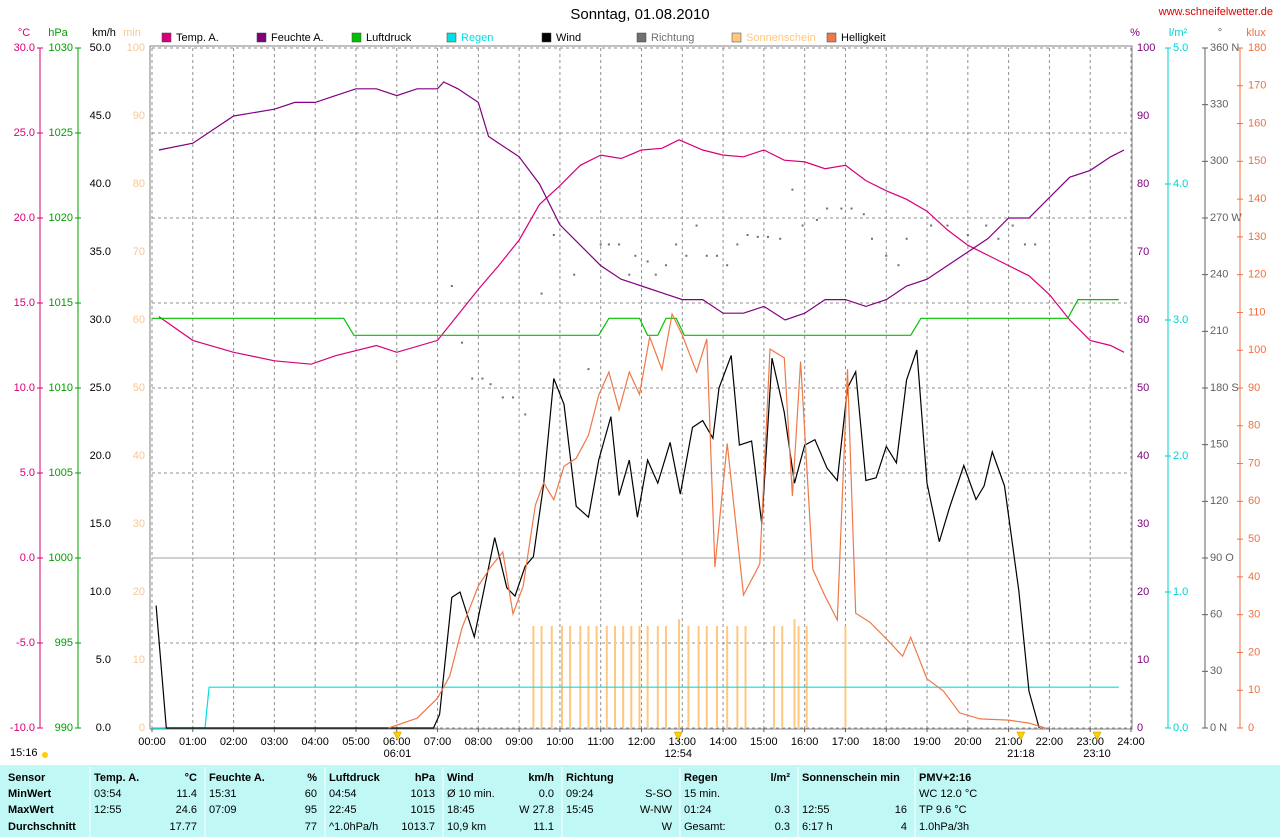  I want to click on legend-label: Temp. A., so click(197, 38).